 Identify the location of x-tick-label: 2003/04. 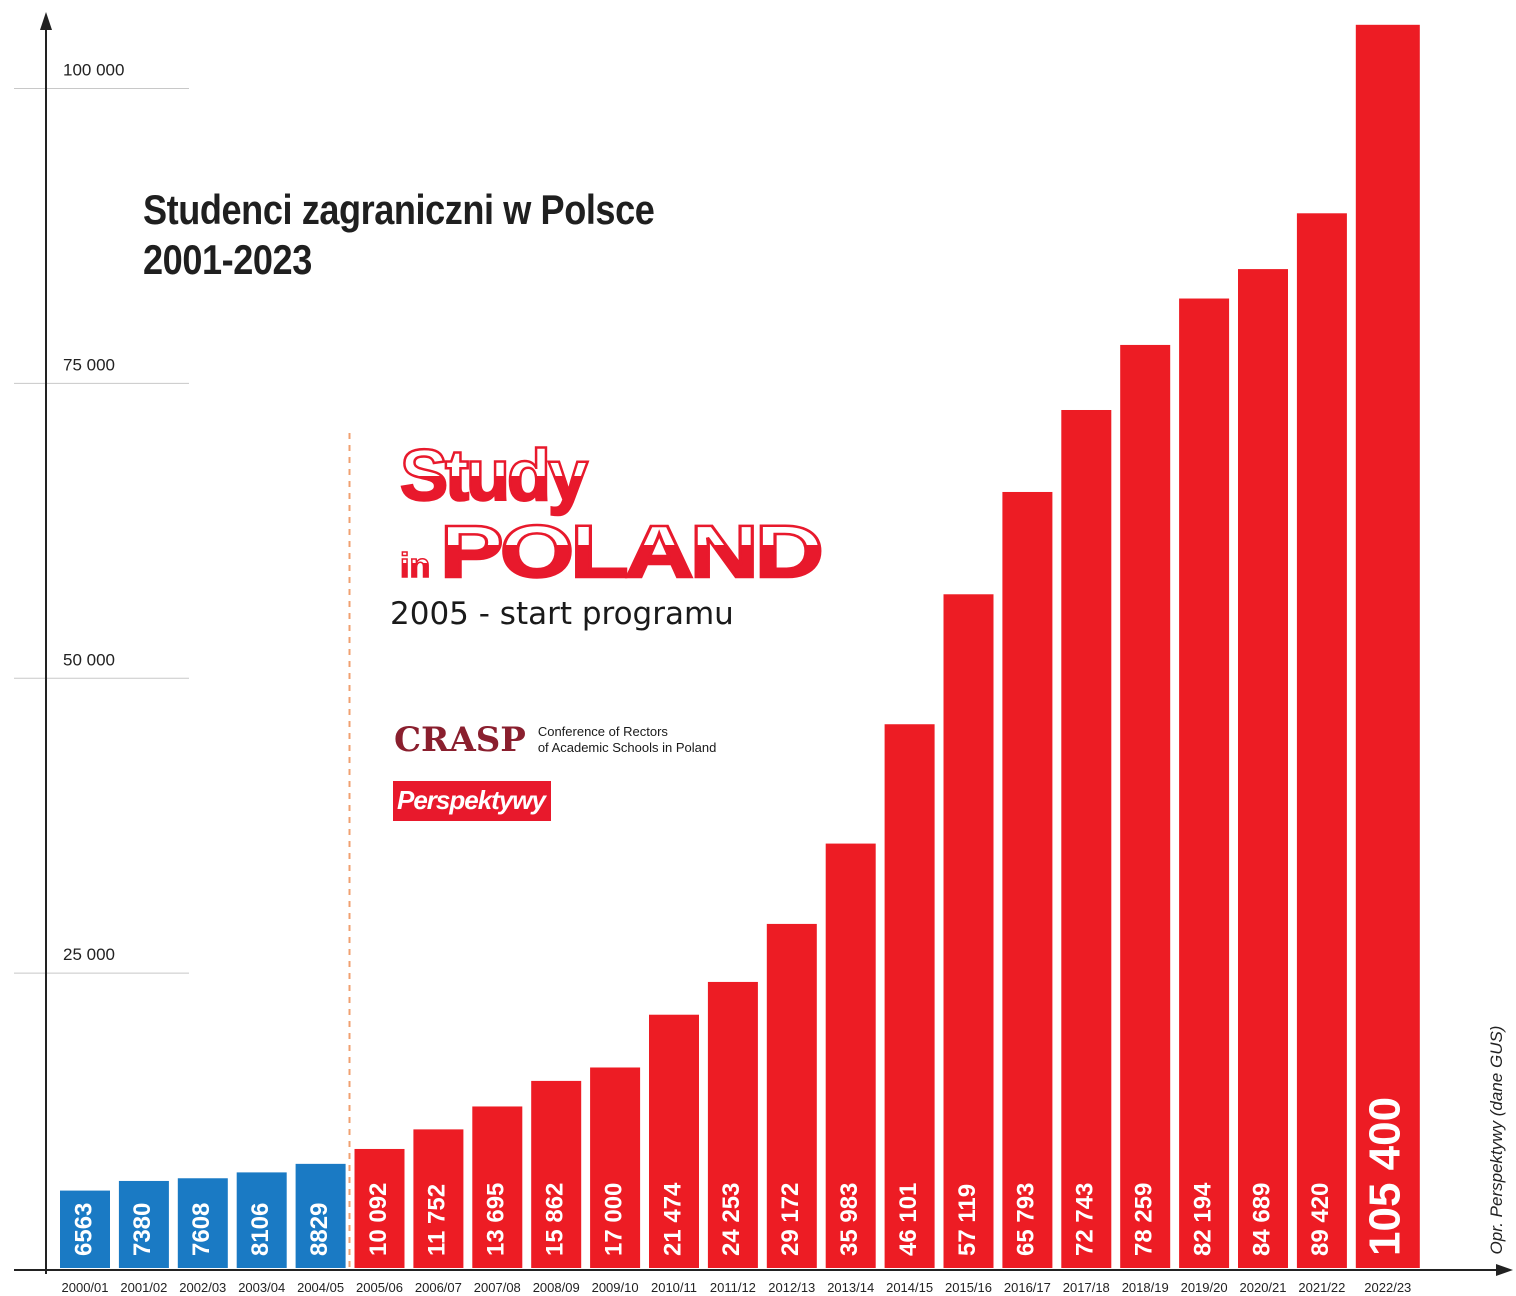
(261, 1287).